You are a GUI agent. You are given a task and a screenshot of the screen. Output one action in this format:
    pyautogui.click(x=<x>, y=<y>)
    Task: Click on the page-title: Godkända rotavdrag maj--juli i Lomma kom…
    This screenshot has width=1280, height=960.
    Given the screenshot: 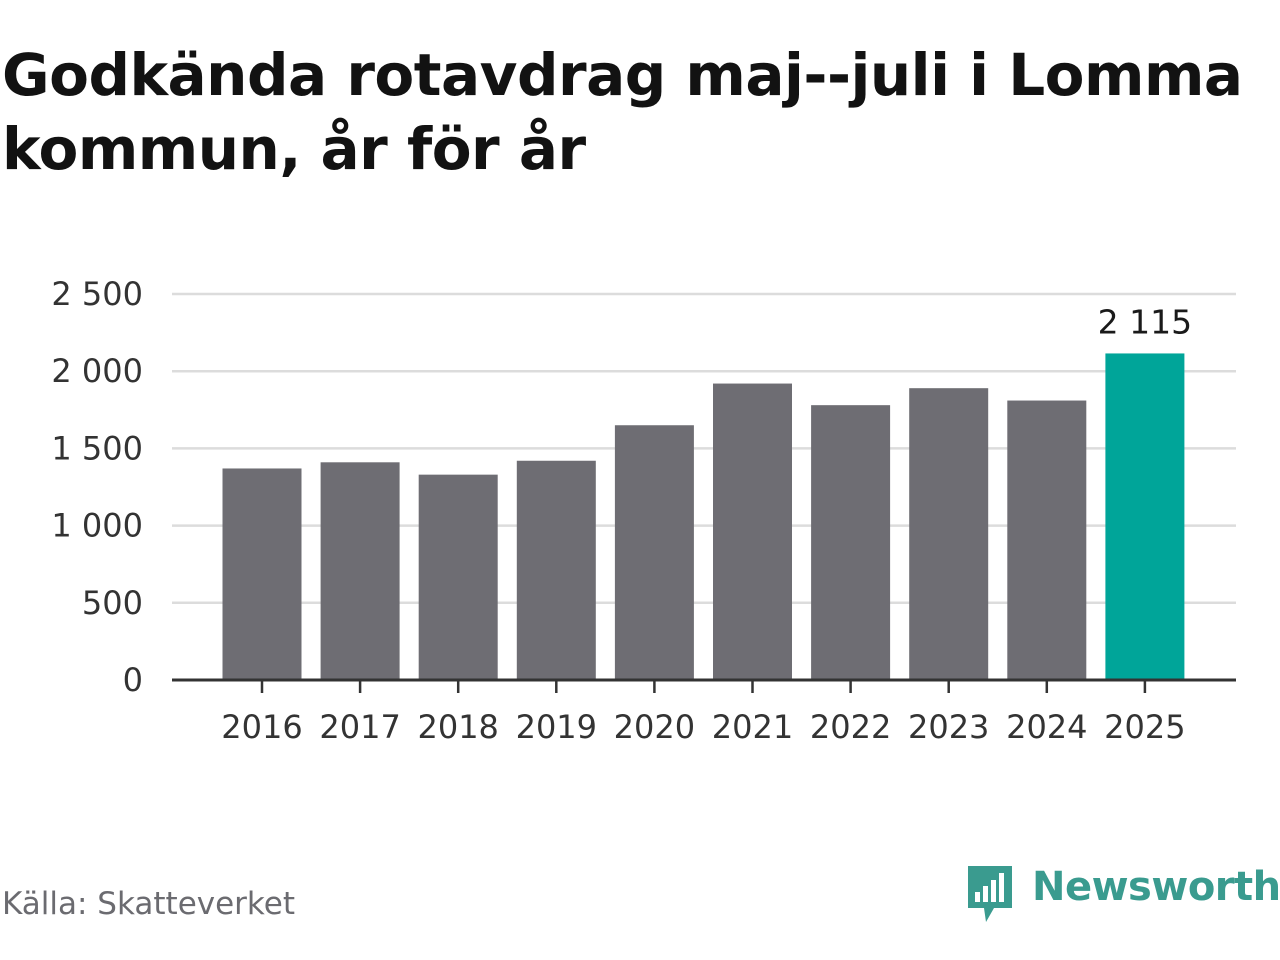 What is the action you would take?
    pyautogui.click(x=622, y=112)
    